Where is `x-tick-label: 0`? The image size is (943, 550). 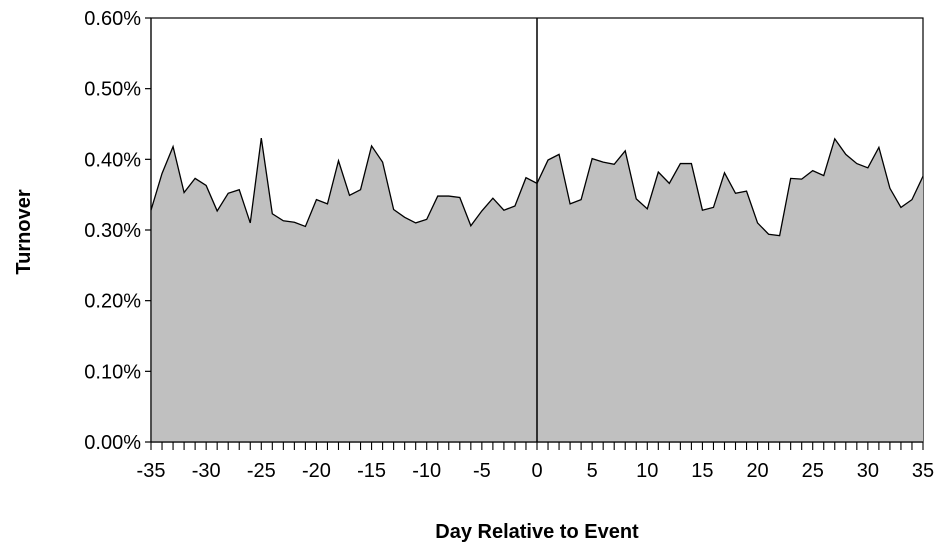
x-tick-label: 0 is located at coordinates (536, 471).